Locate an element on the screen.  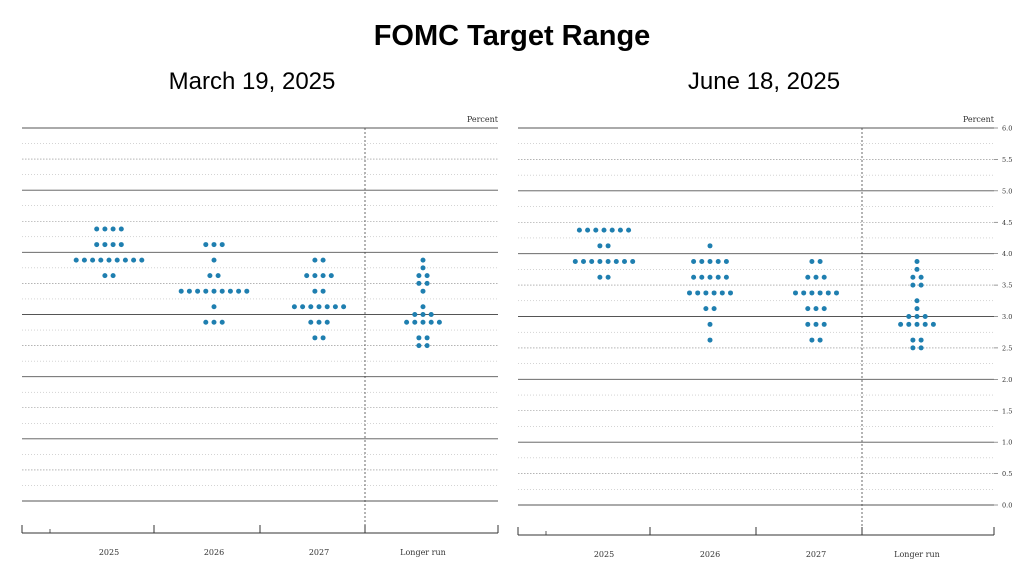
y-tick-label: 2.5 is located at coordinates (1007, 348).